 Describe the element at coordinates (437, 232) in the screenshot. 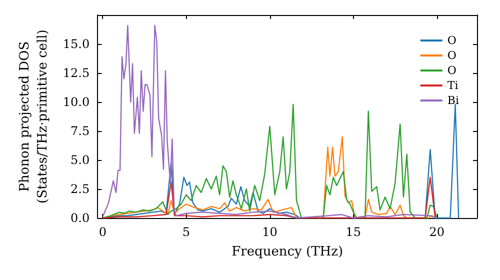

I see `x-tick-label: 20` at that location.